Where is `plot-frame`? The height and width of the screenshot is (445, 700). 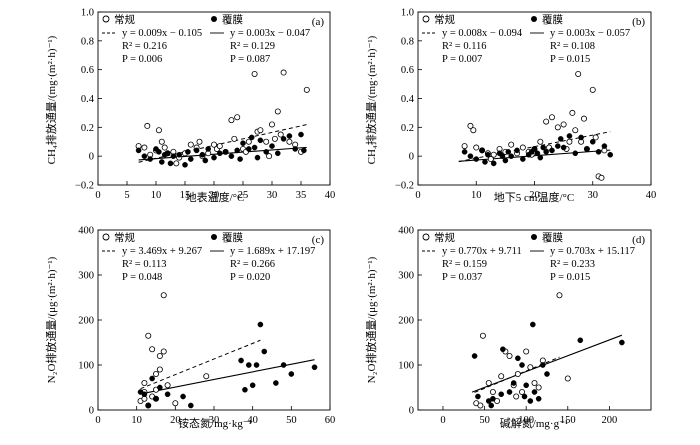 plot-frame is located at coordinates (214, 320).